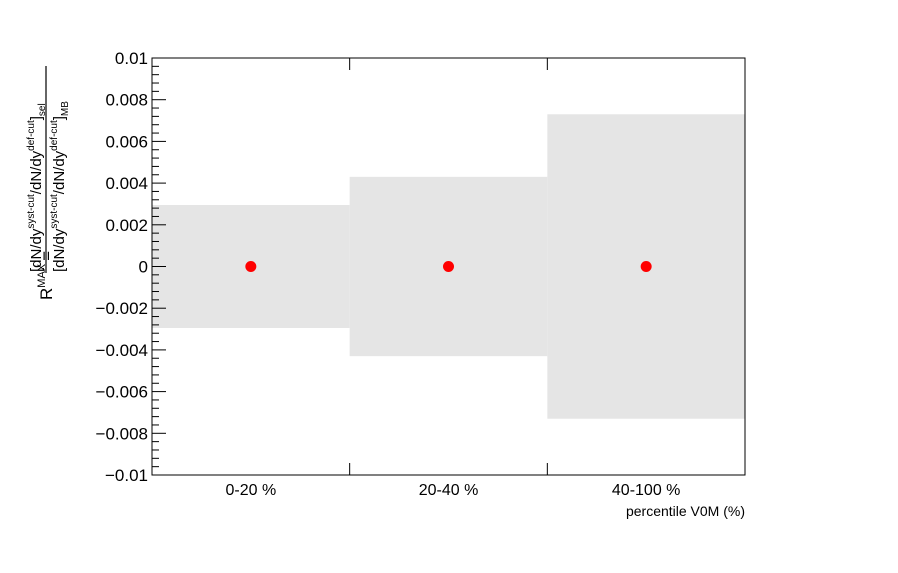  Describe the element at coordinates (122, 308) in the screenshot. I see `y-tick-label: −0.002` at that location.